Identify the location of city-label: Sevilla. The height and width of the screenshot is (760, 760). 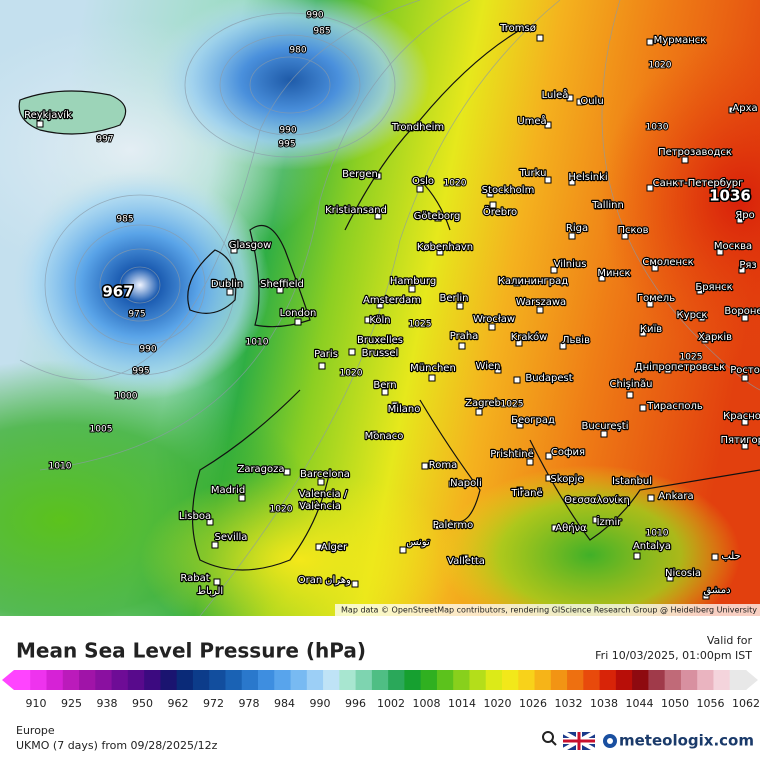
(231, 537).